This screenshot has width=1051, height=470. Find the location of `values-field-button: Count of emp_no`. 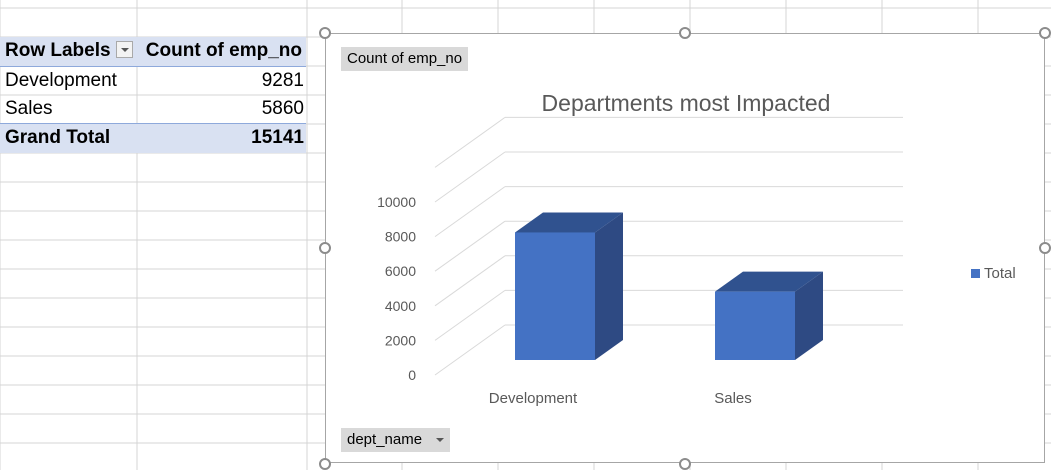

values-field-button: Count of emp_no is located at coordinates (405, 59).